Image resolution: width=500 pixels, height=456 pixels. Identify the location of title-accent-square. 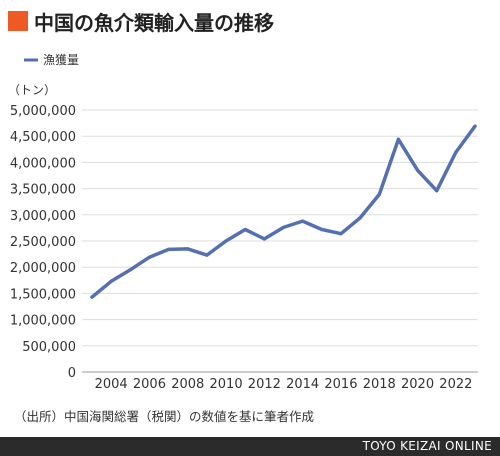
(18, 21).